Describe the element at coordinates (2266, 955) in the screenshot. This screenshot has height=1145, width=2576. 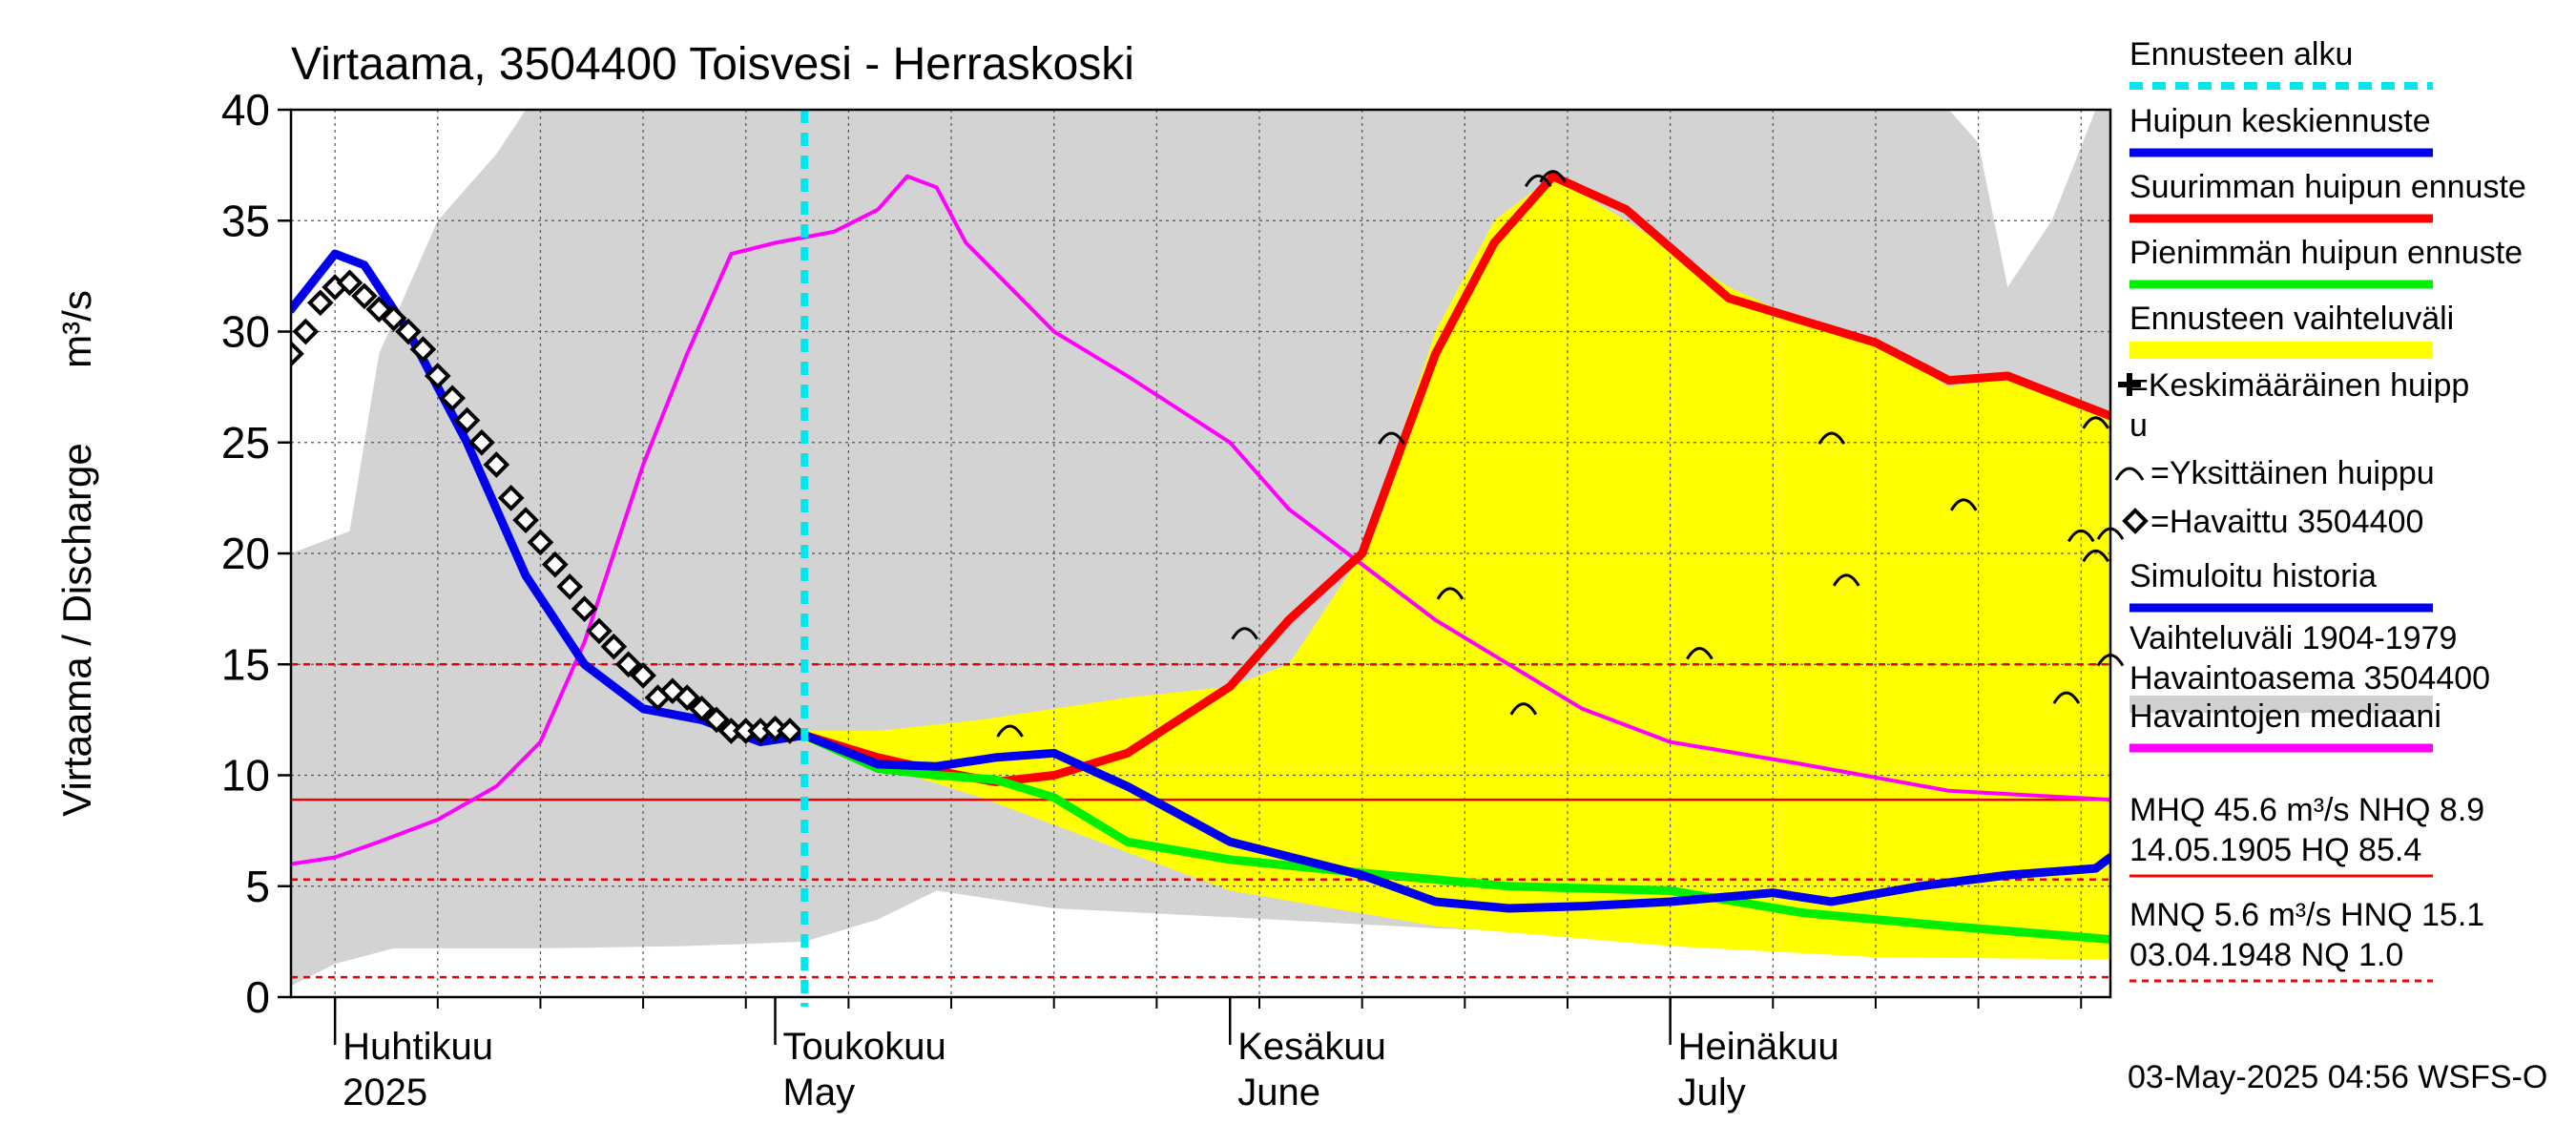
I see `legend-label: 03.04.1948 NQ 1.0` at that location.